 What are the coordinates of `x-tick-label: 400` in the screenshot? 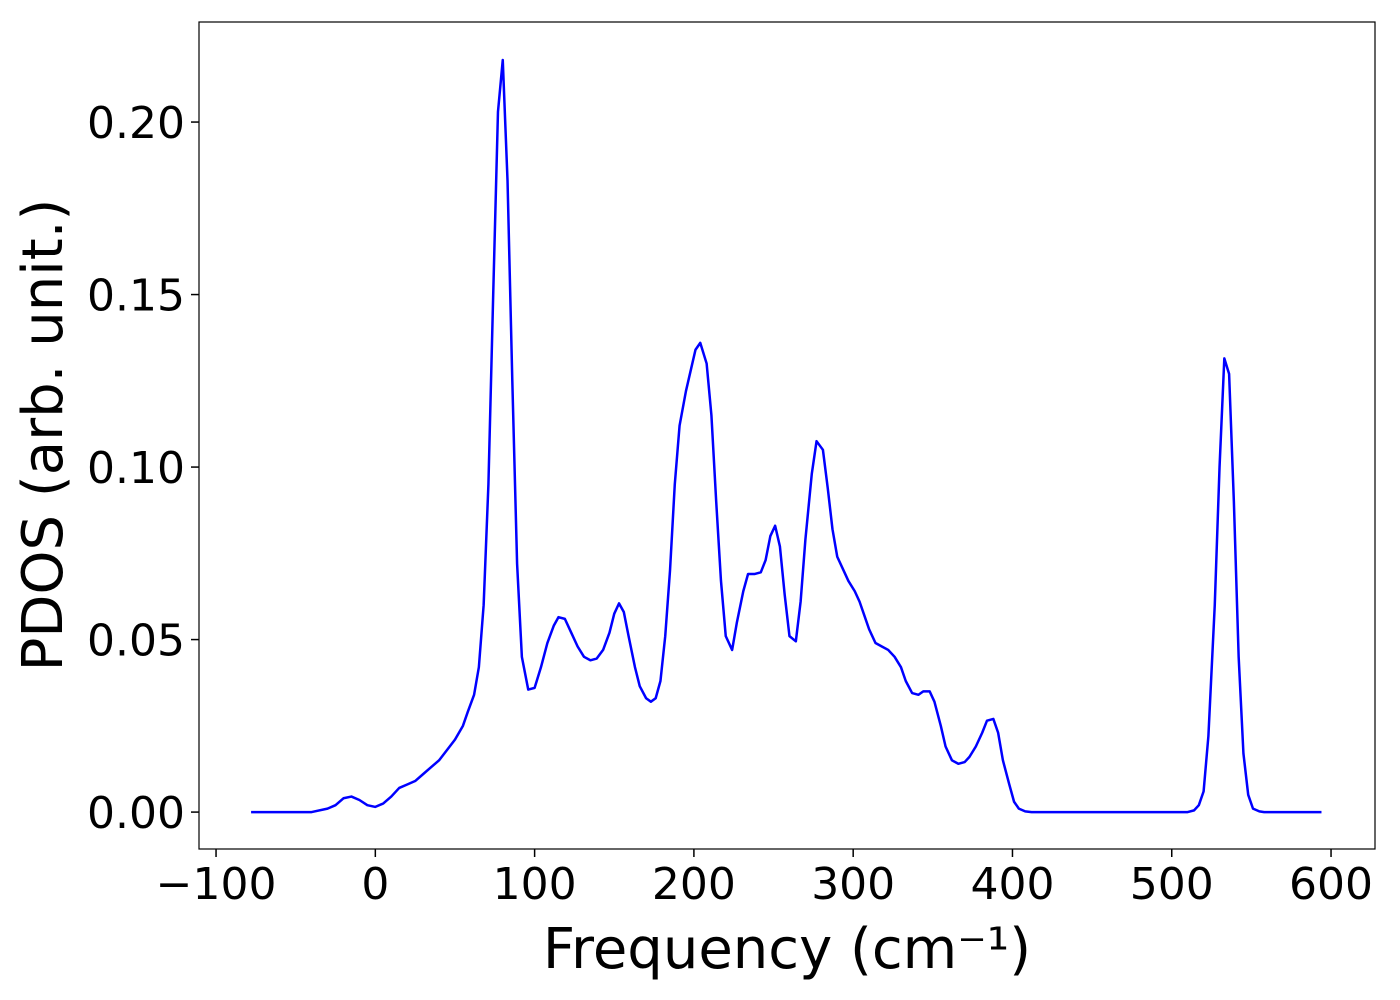 It's located at (1012, 884).